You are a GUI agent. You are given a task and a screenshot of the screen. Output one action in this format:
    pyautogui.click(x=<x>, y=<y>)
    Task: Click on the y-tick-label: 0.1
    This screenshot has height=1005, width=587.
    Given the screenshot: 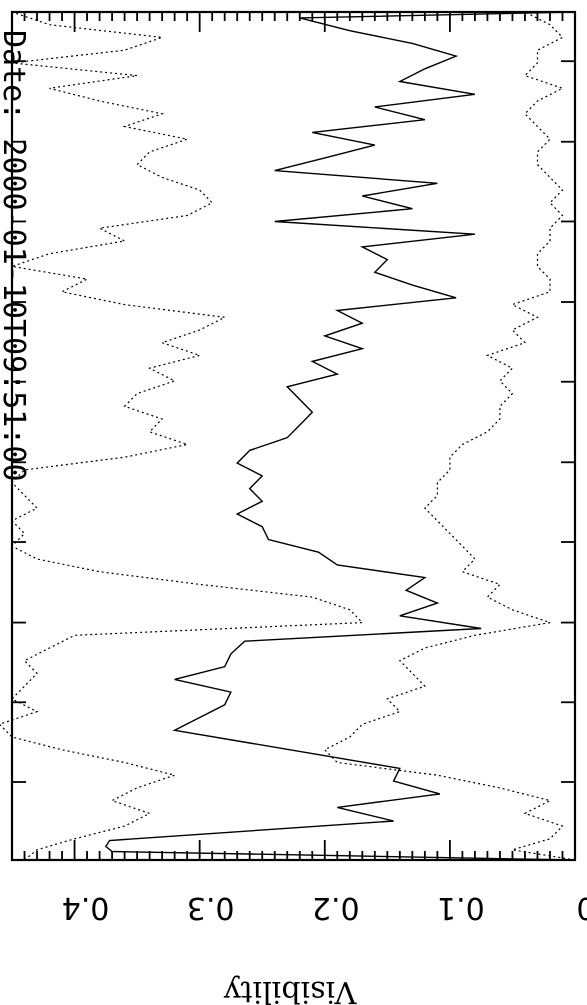 What is the action you would take?
    pyautogui.click(x=461, y=907)
    